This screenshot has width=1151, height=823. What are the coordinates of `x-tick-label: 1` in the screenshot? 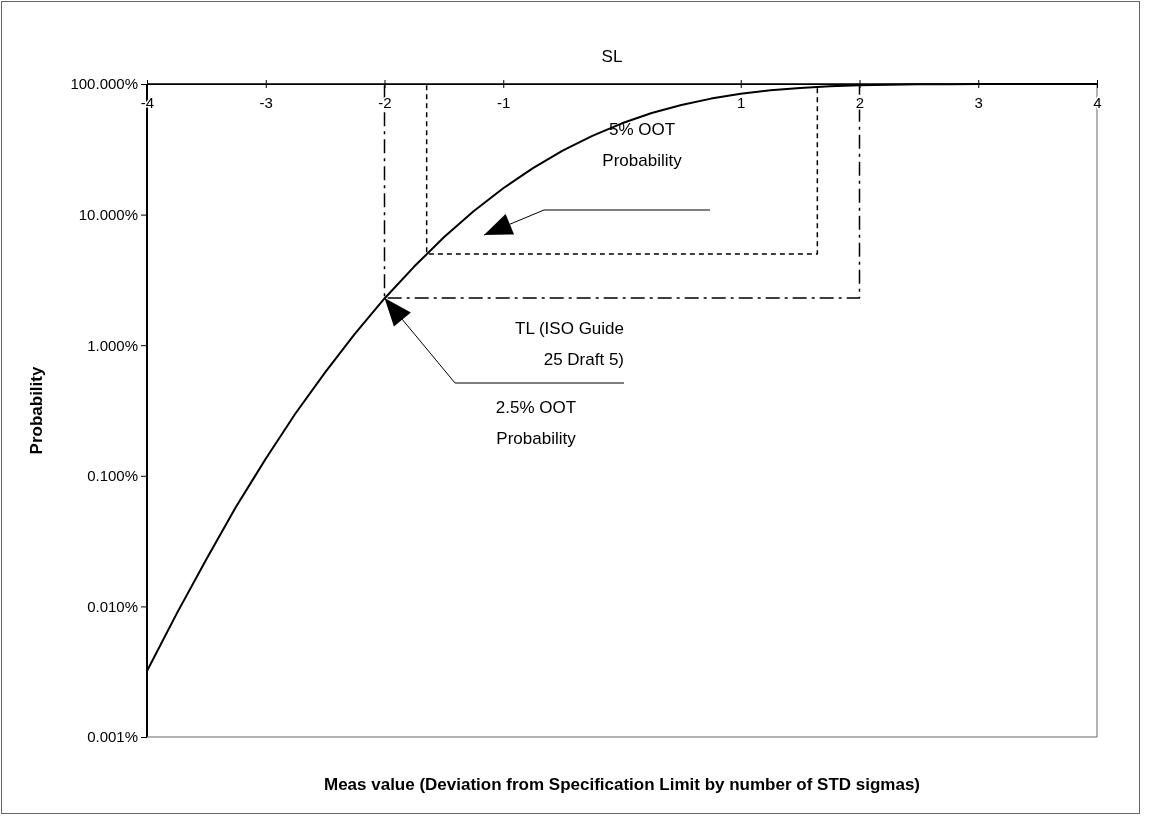 It's located at (741, 102).